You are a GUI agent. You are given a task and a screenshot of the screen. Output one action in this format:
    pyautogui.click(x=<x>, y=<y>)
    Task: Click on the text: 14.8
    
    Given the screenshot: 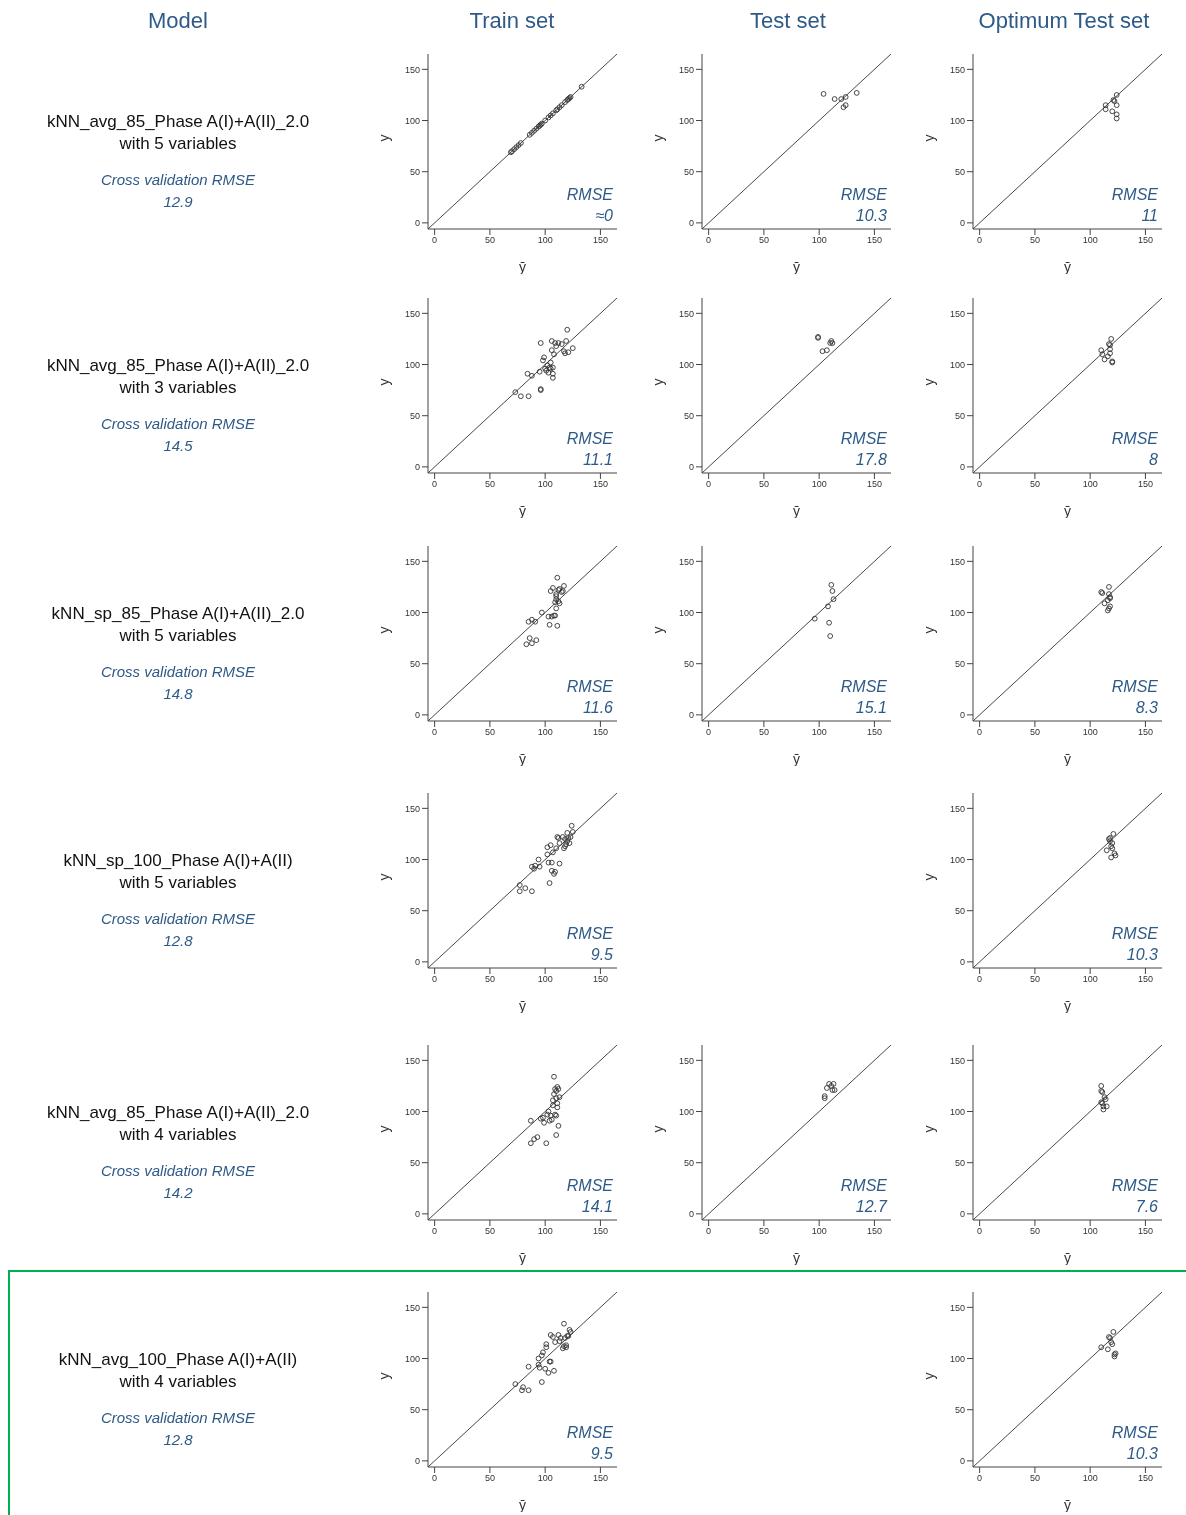 What is the action you would take?
    pyautogui.click(x=178, y=694)
    